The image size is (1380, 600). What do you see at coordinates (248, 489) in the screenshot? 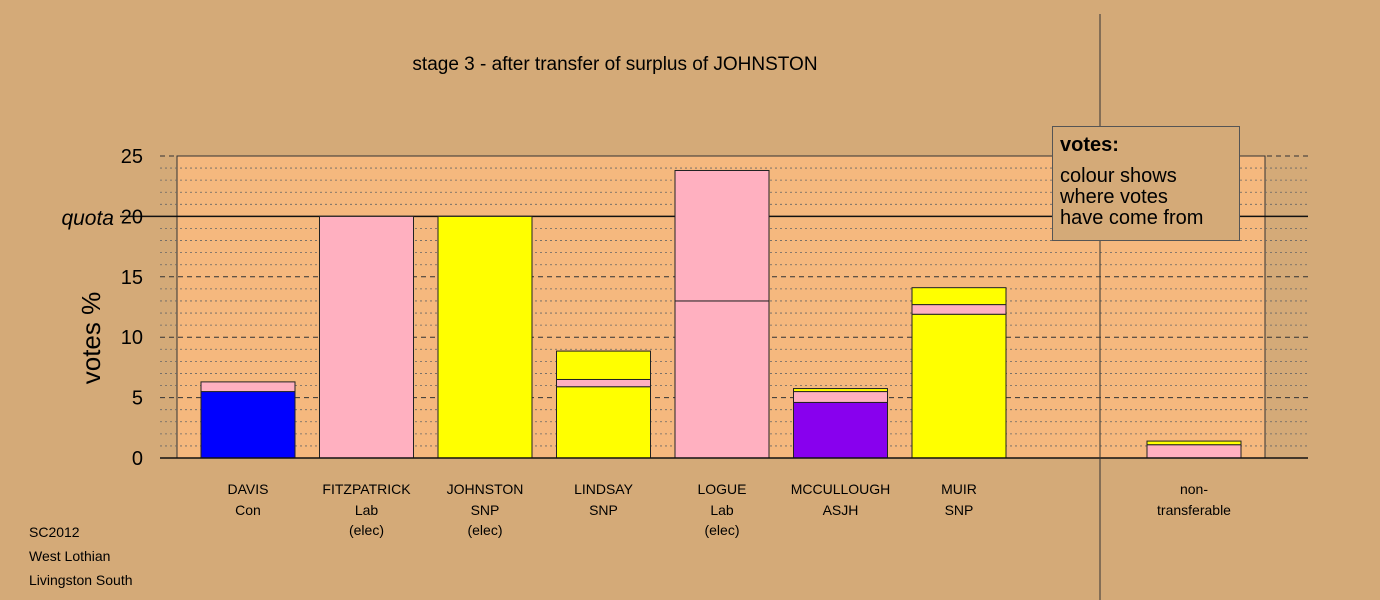
I see `candidate-name: DAVIS` at bounding box center [248, 489].